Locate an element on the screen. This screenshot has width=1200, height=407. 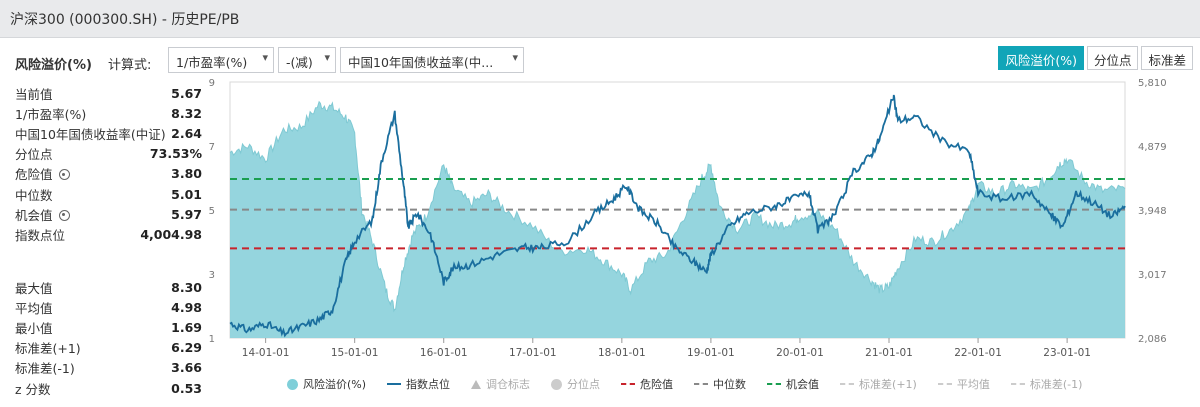
stat-row: 中国10年国债收益率(中证) 2.64 is located at coordinates (108, 133).